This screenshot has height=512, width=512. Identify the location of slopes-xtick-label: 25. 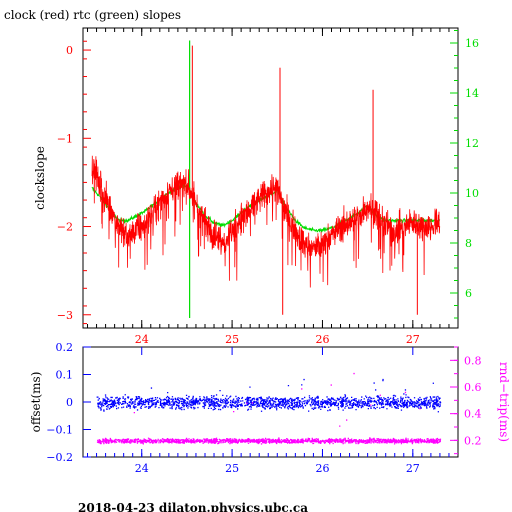
(232, 339).